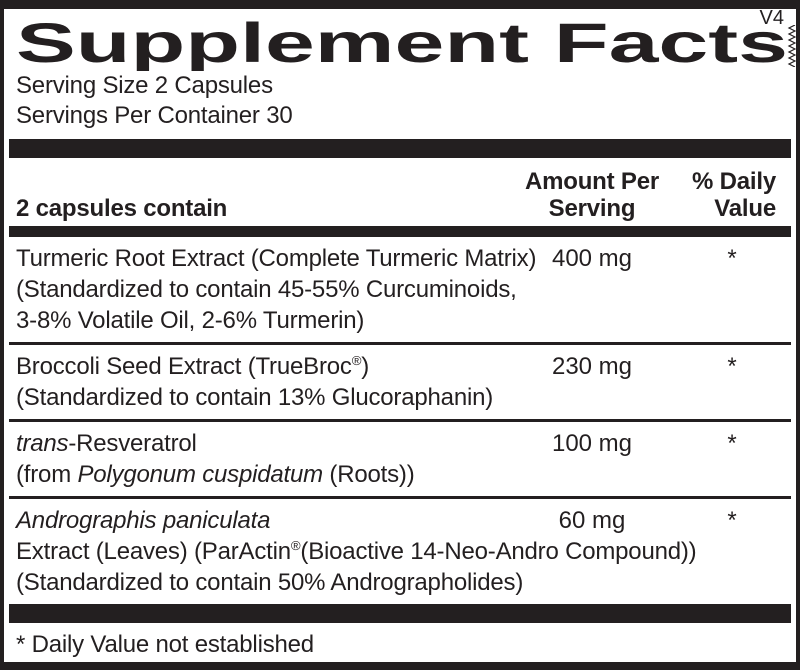 This screenshot has height=670, width=800. What do you see at coordinates (144, 85) in the screenshot?
I see `serving-size: Serving Size 2 Capsules` at bounding box center [144, 85].